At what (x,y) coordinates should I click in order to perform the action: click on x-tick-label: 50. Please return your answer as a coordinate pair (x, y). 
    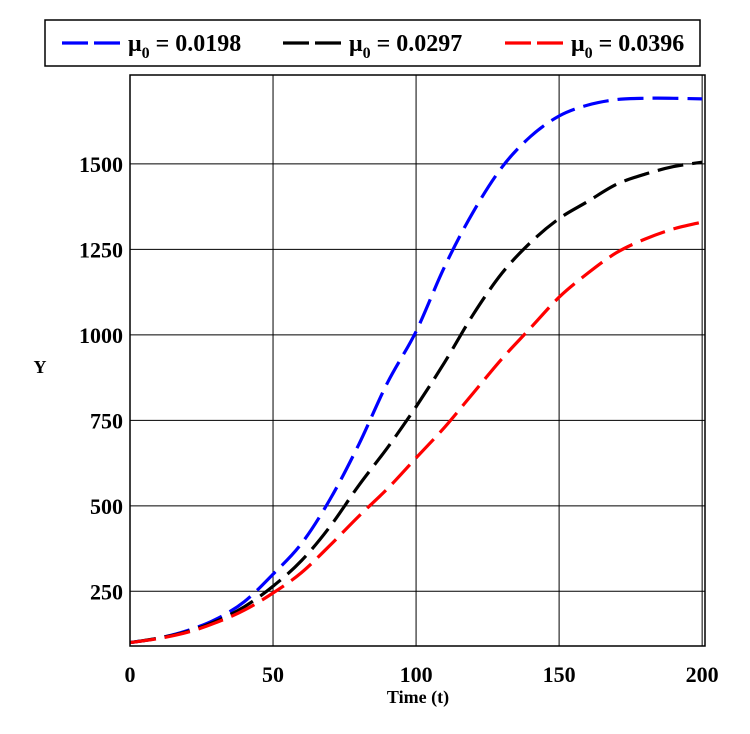
    Looking at the image, I should click on (273, 674).